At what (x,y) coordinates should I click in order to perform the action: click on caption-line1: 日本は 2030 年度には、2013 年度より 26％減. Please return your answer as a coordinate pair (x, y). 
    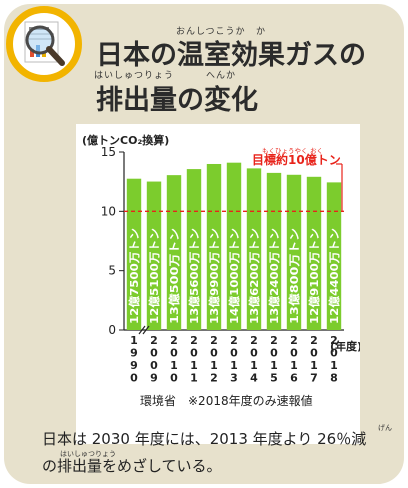
    Looking at the image, I should click on (204, 439).